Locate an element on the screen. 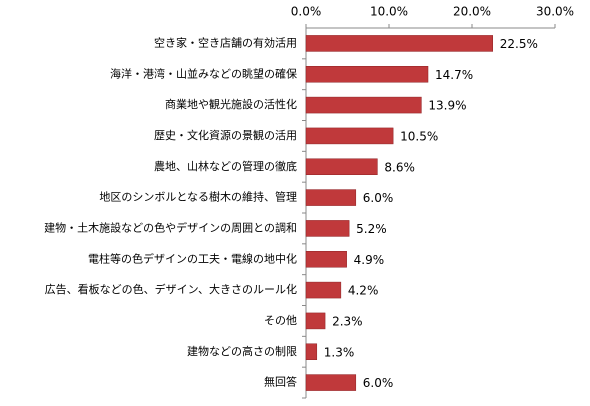 The height and width of the screenshot is (406, 590). x-tick-label: 30.0% is located at coordinates (555, 12).